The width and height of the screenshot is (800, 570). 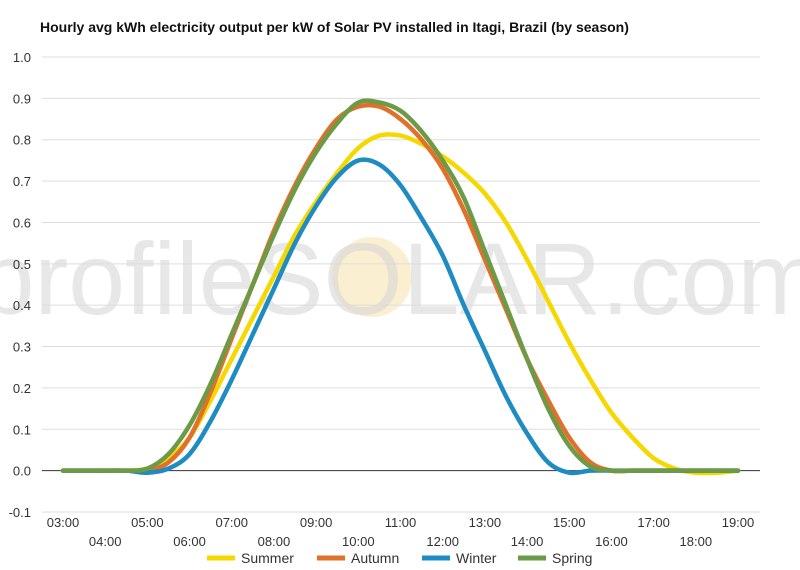 What do you see at coordinates (22, 181) in the screenshot?
I see `y-tick-label: 0.7` at bounding box center [22, 181].